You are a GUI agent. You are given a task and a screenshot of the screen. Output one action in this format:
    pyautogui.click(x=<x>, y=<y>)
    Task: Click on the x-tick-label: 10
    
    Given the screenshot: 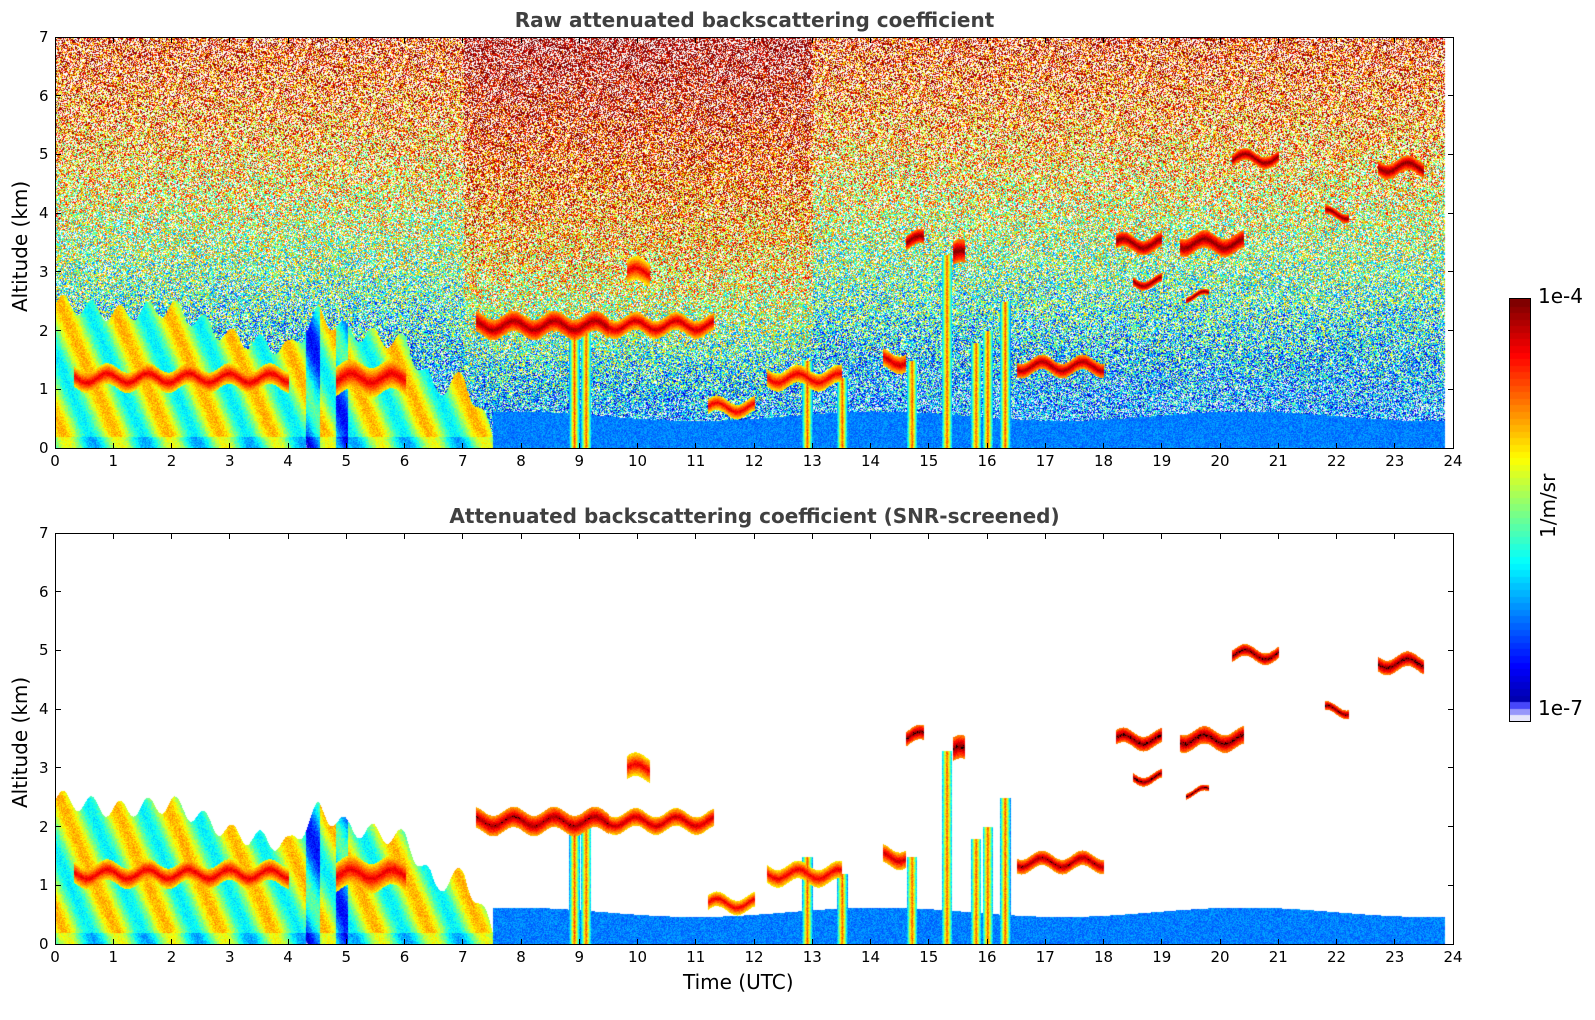 What is the action you would take?
    pyautogui.click(x=637, y=957)
    